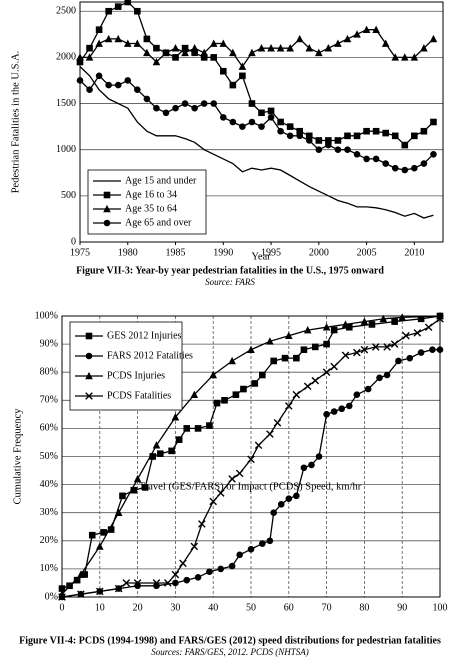  What do you see at coordinates (230, 282) in the screenshot?
I see `figure-source: Source: FARS` at bounding box center [230, 282].